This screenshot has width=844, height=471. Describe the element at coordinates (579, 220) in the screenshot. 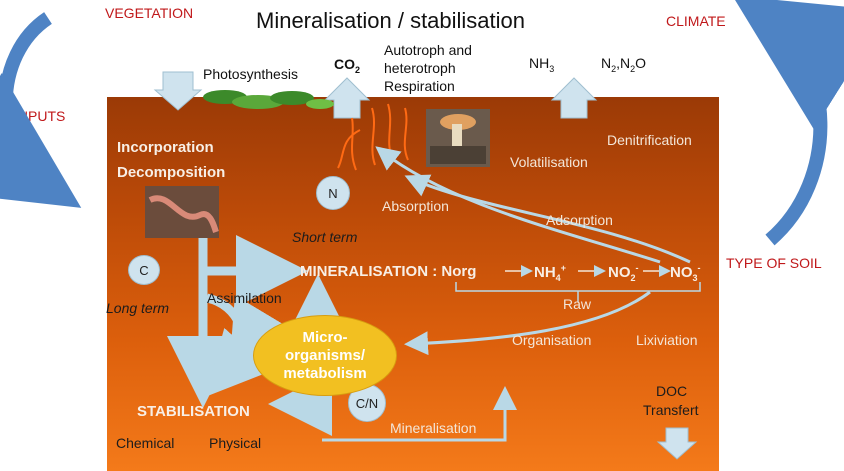

I see `adsorption-label: Adsorption` at that location.